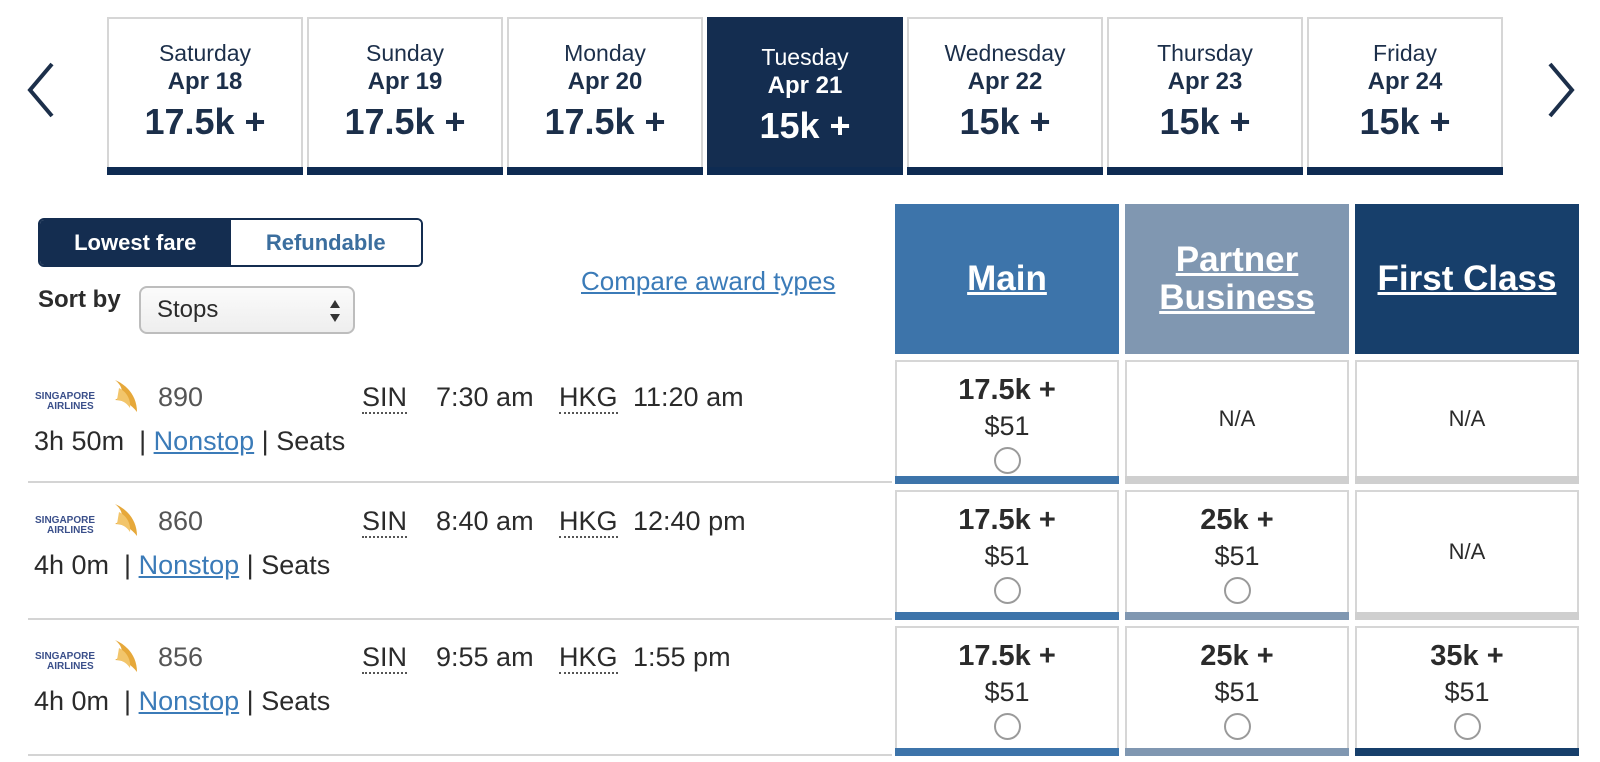  What do you see at coordinates (405, 81) in the screenshot?
I see `date-label: Apr 19` at bounding box center [405, 81].